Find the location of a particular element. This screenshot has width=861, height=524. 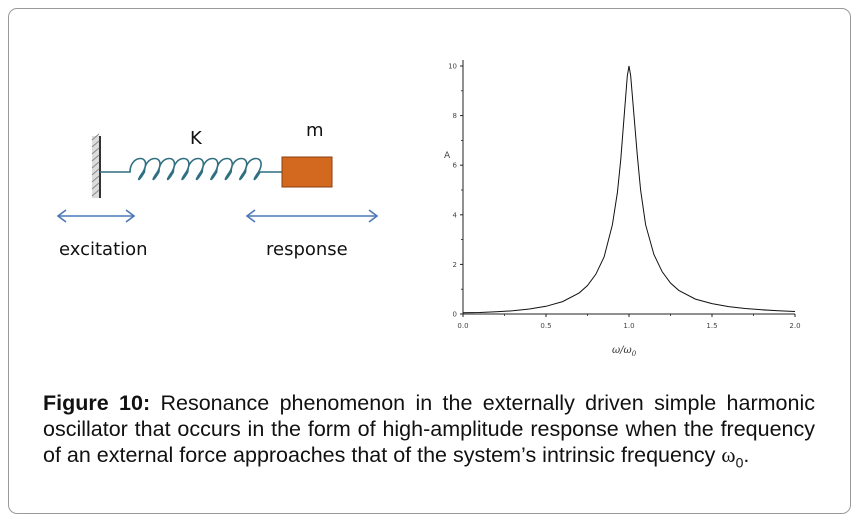

excitation-label: excitation is located at coordinates (103, 249).